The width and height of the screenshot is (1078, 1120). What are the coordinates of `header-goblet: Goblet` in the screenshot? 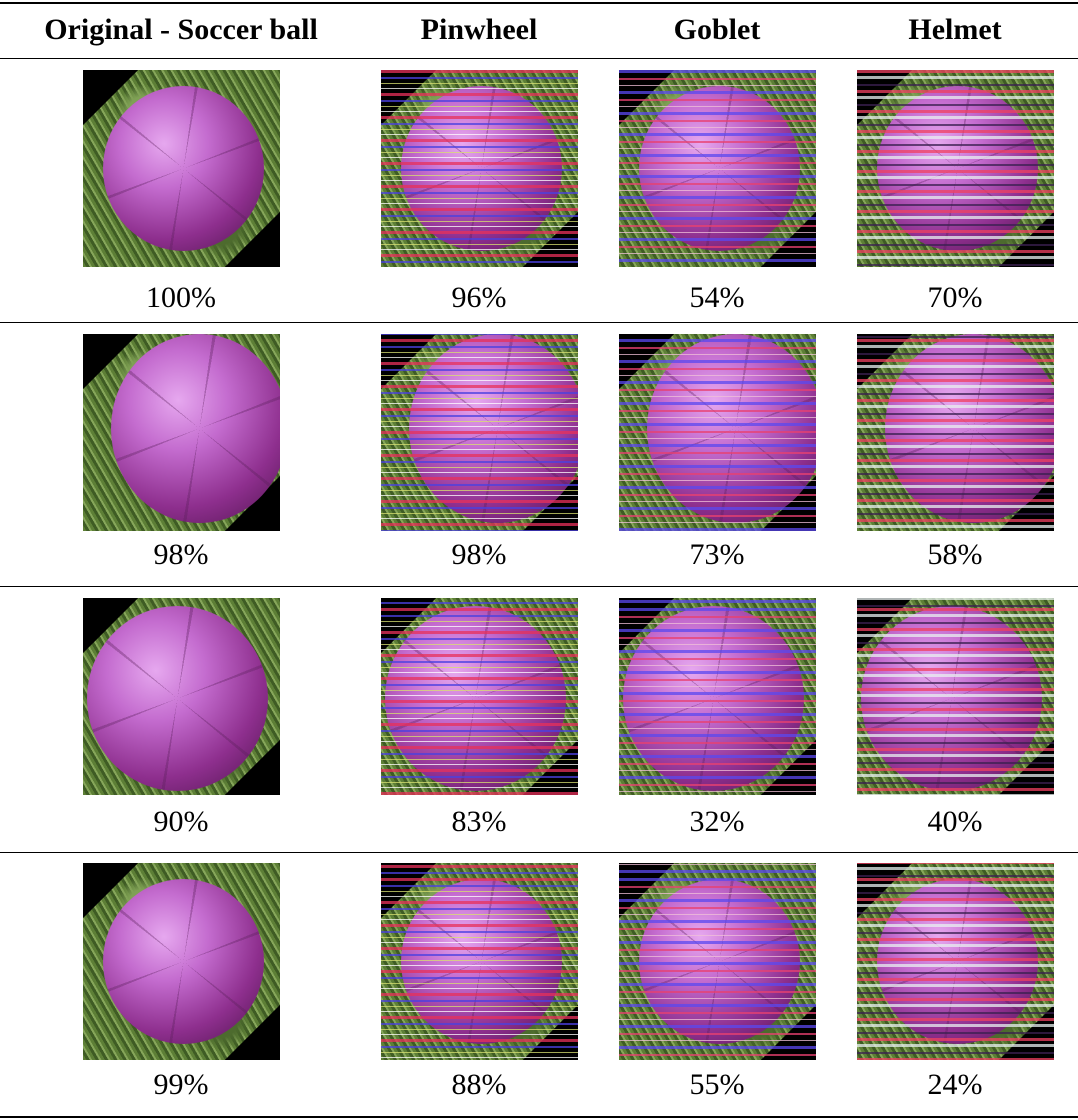 It's located at (717, 29).